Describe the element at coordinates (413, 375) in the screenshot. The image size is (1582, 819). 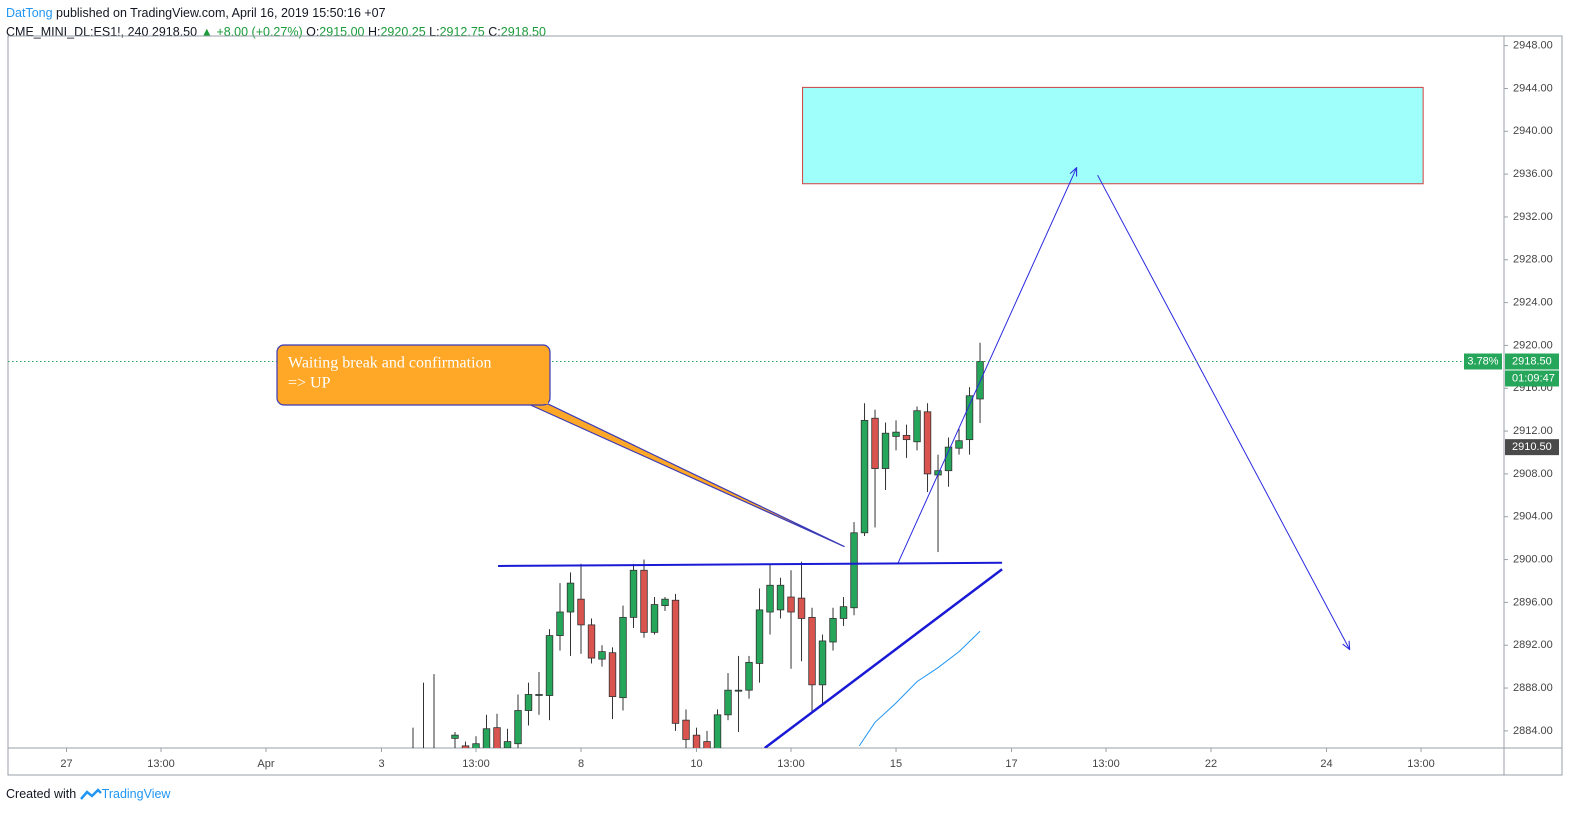
I see `callout-box` at that location.